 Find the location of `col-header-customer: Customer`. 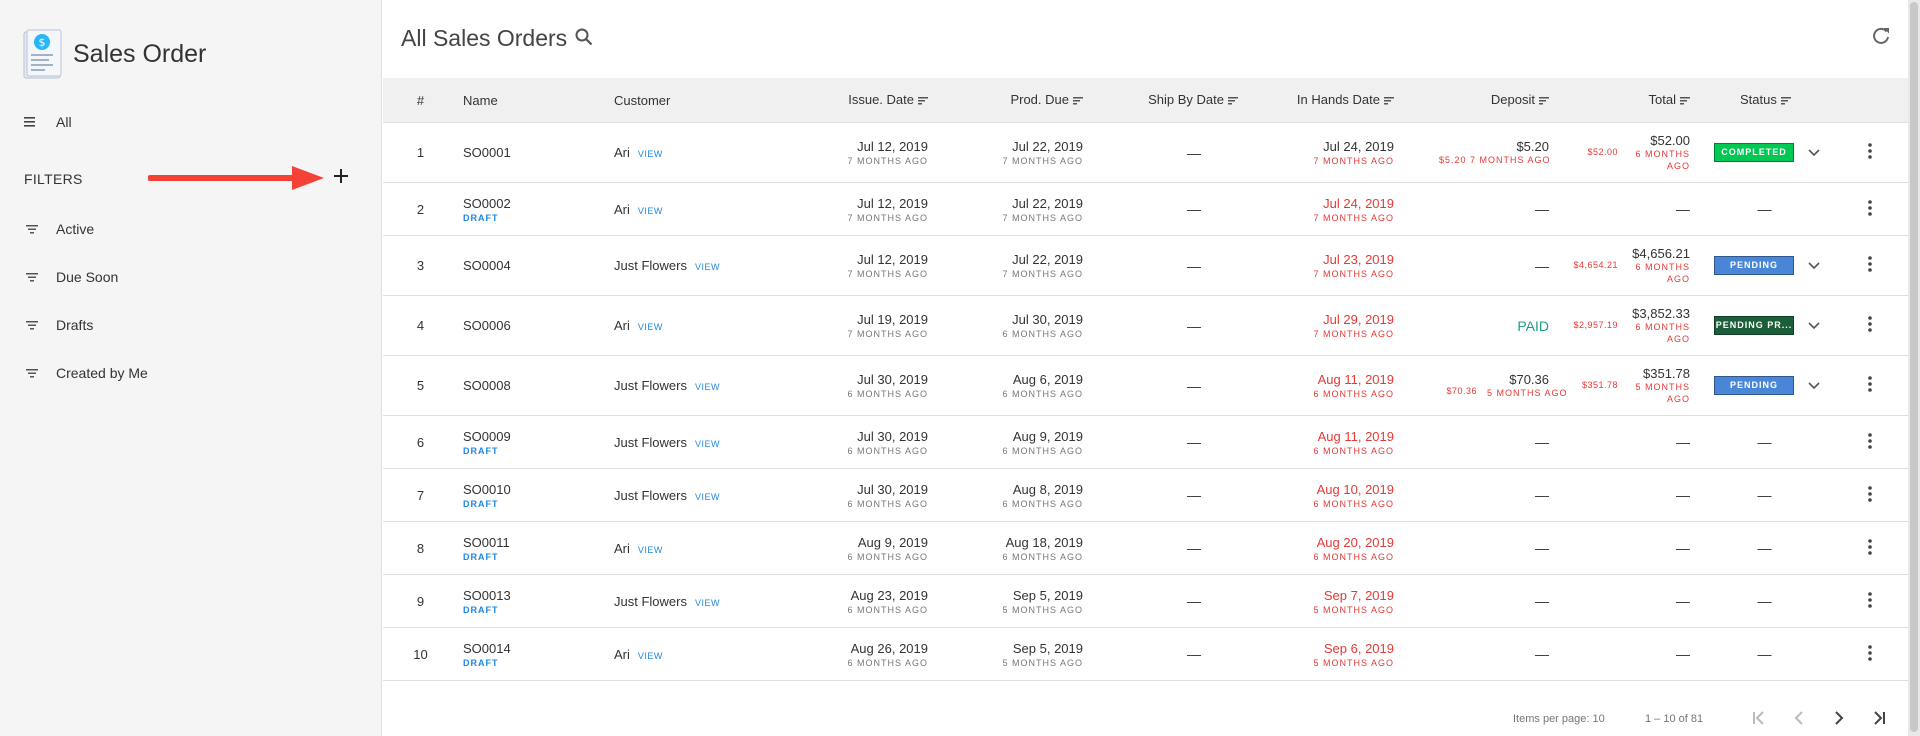

col-header-customer: Customer is located at coordinates (642, 100).